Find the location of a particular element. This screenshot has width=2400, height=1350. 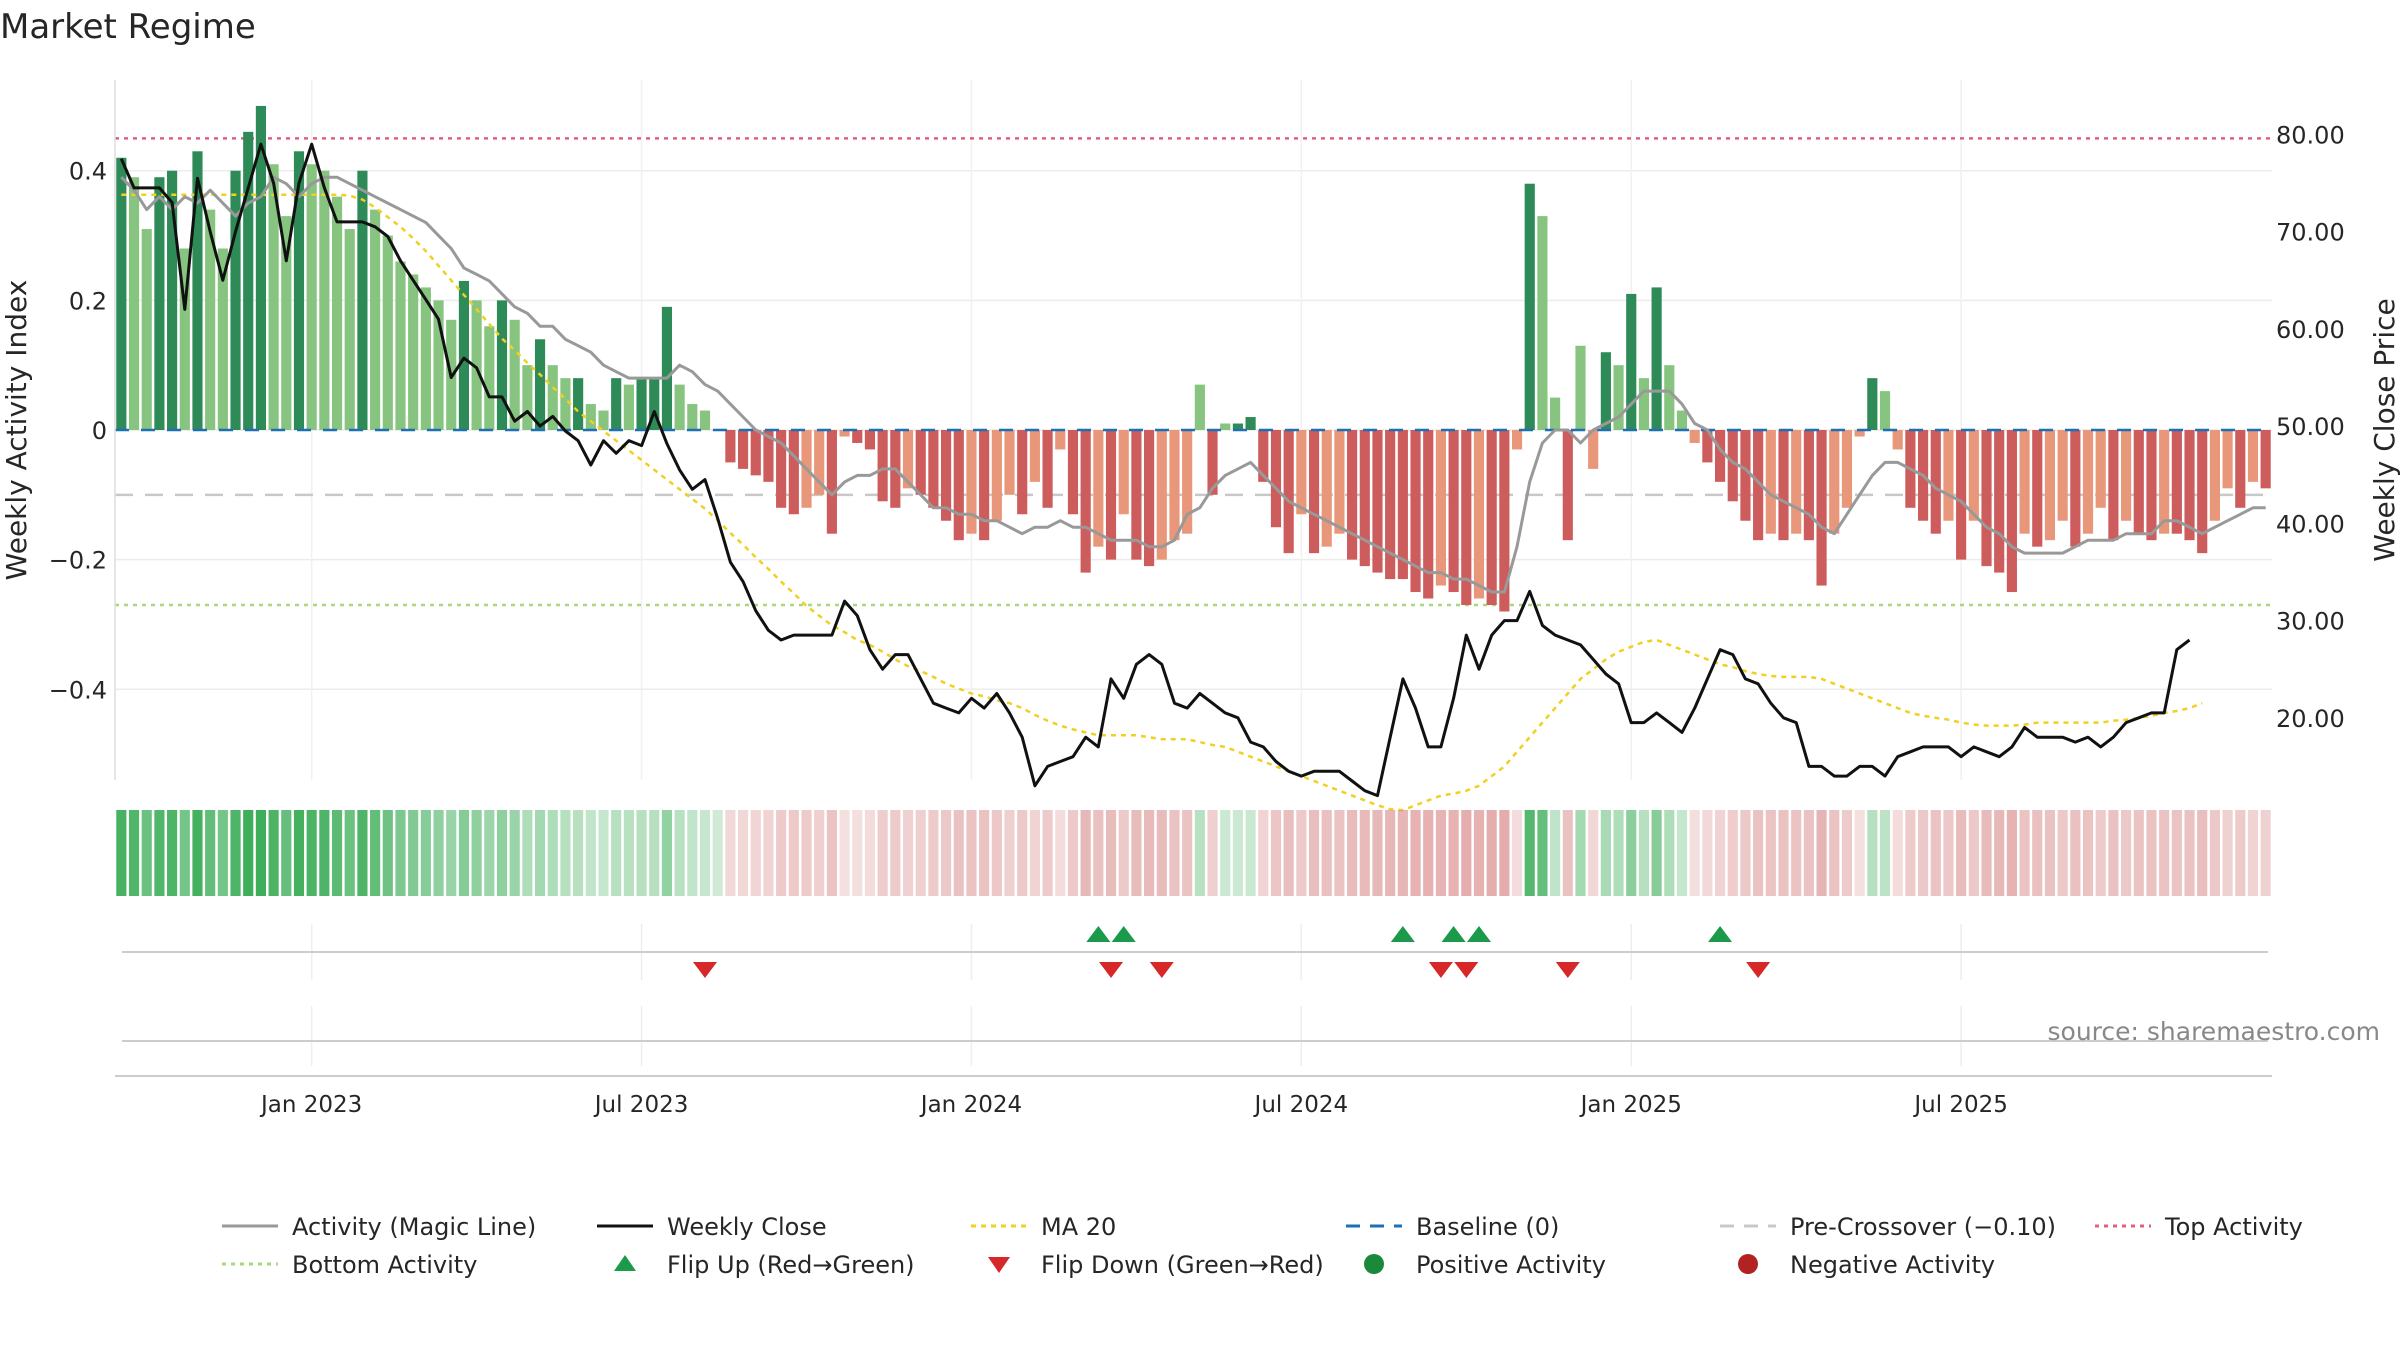

legend-label: Baseline (0) is located at coordinates (1487, 1227).